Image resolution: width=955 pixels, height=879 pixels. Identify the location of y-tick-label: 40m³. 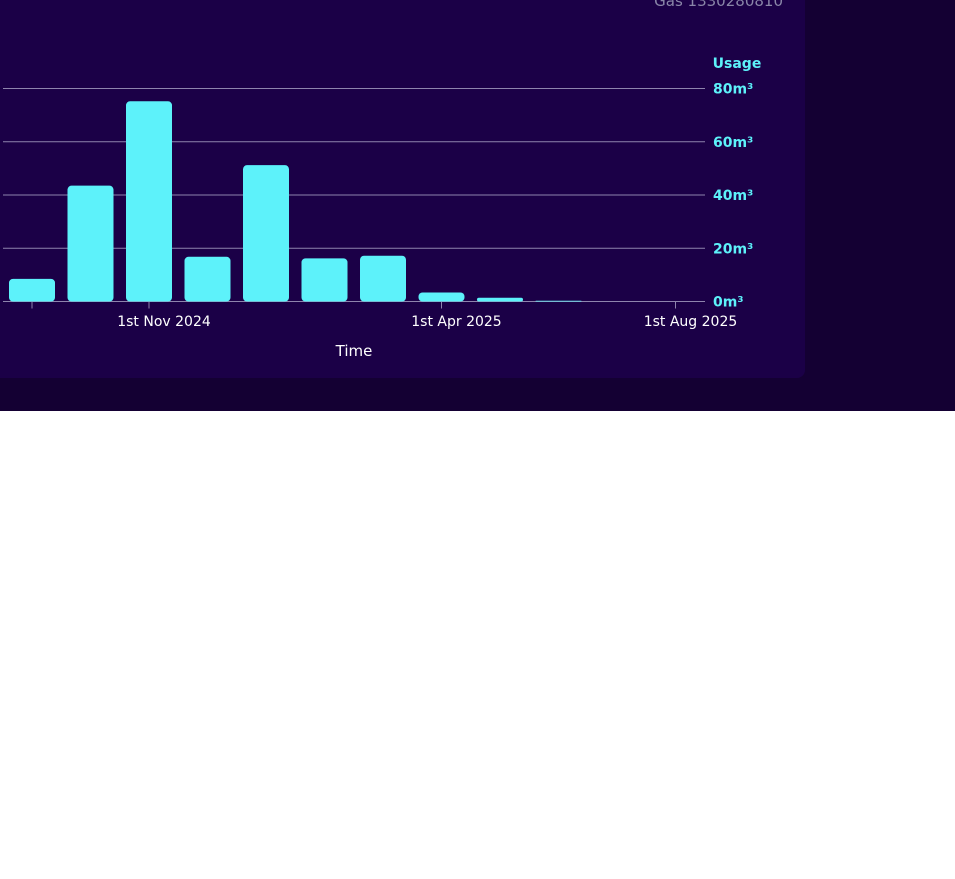
(733, 196).